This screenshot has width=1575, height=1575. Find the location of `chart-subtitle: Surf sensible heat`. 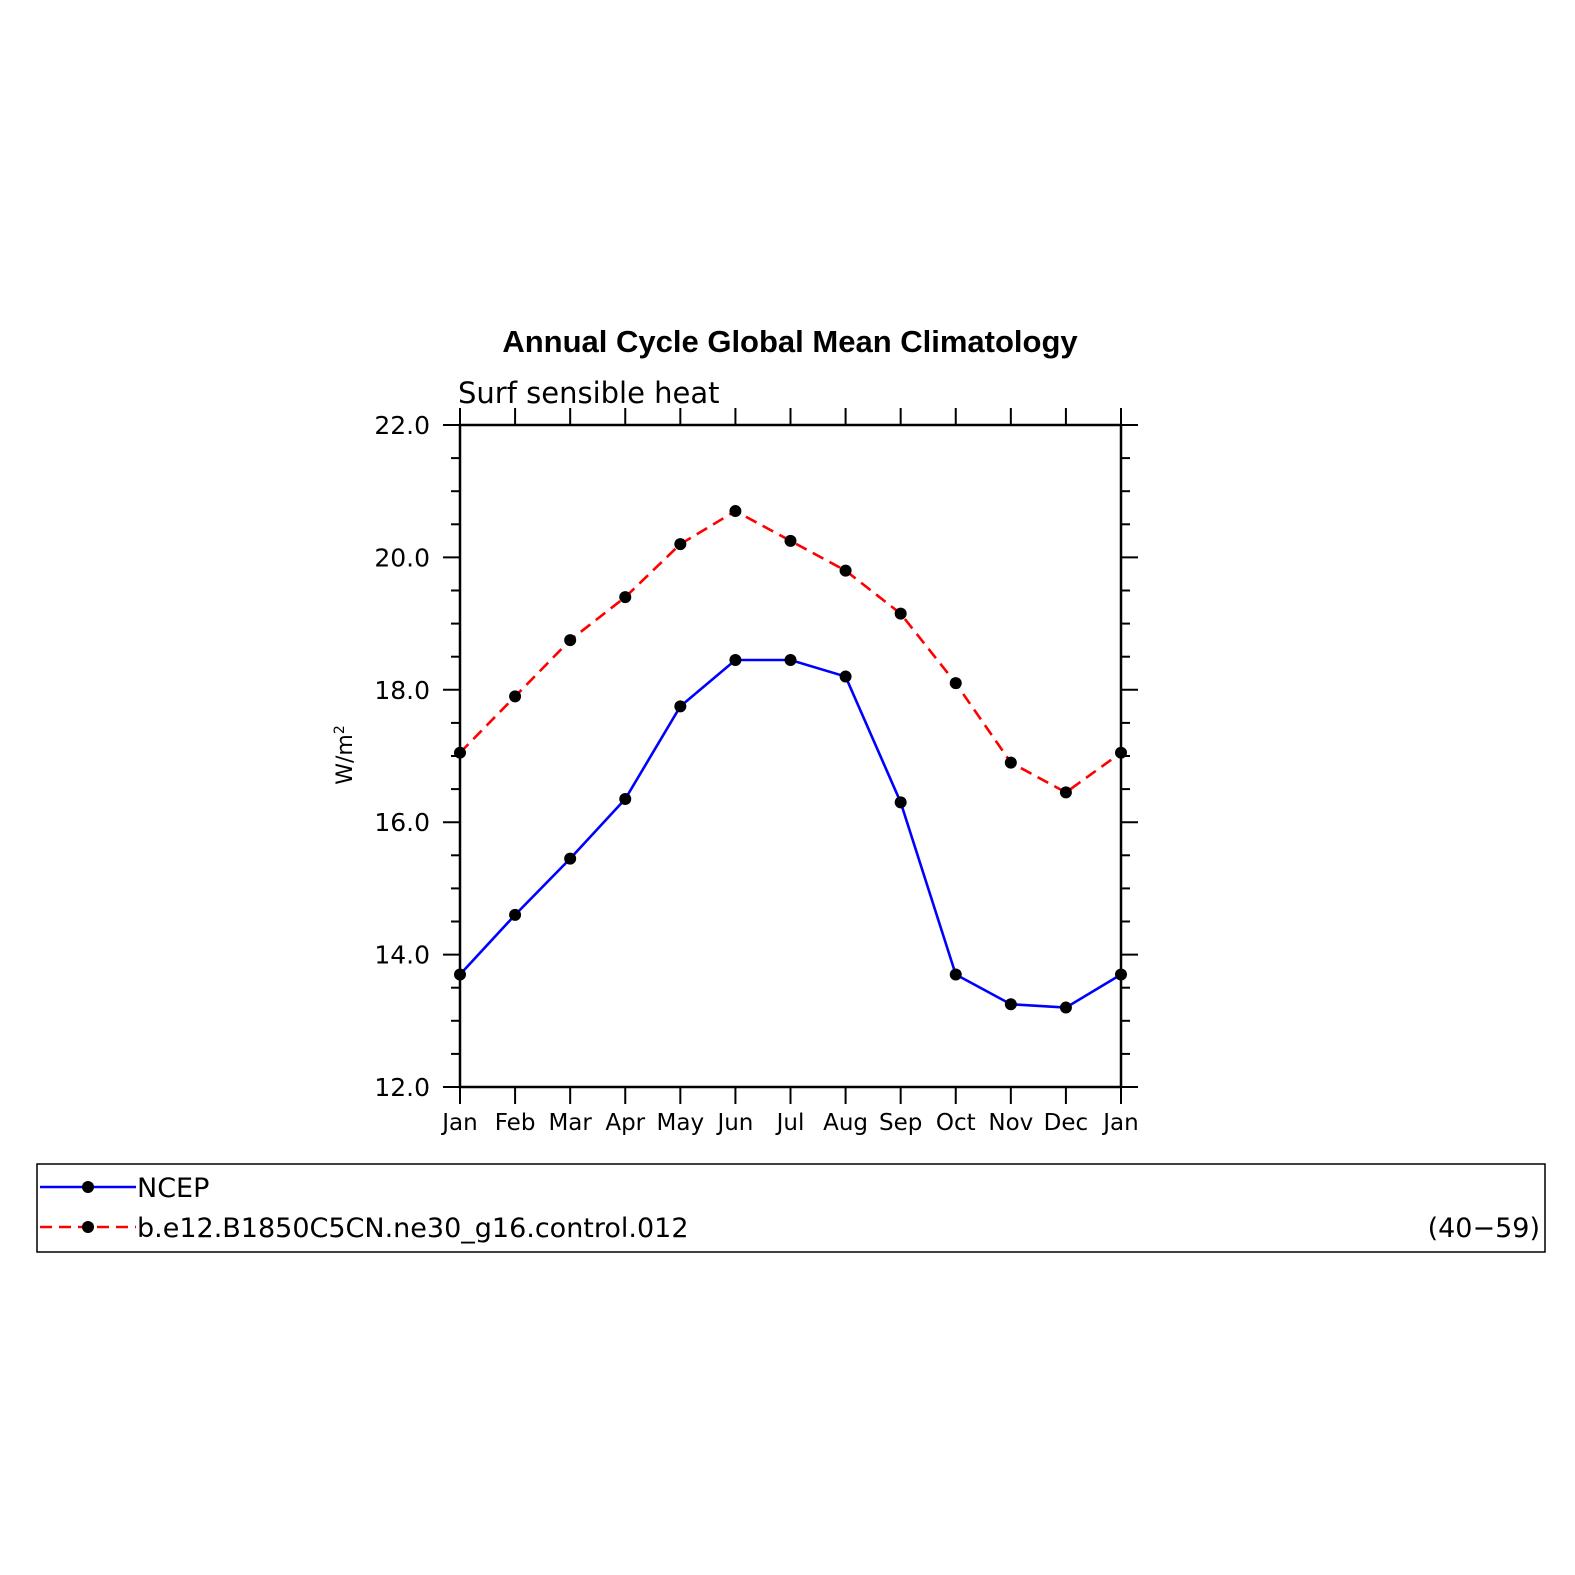

chart-subtitle: Surf sensible heat is located at coordinates (589, 393).